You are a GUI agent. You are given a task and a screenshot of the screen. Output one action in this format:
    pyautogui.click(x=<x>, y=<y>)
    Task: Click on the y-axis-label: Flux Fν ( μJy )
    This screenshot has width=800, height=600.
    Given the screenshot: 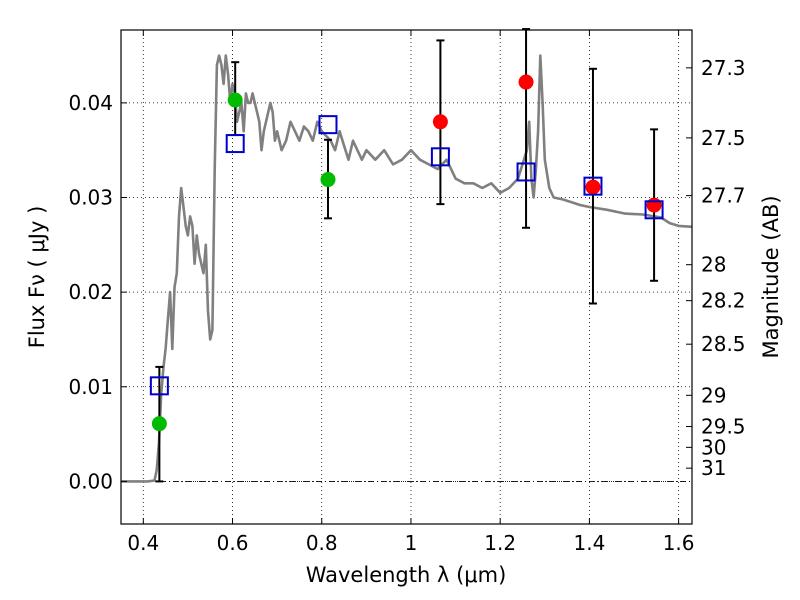 What is the action you would take?
    pyautogui.click(x=37, y=277)
    